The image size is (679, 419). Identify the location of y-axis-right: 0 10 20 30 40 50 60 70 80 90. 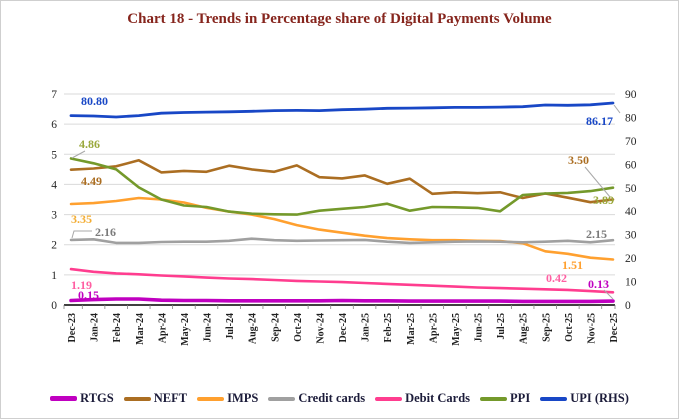
(631, 200).